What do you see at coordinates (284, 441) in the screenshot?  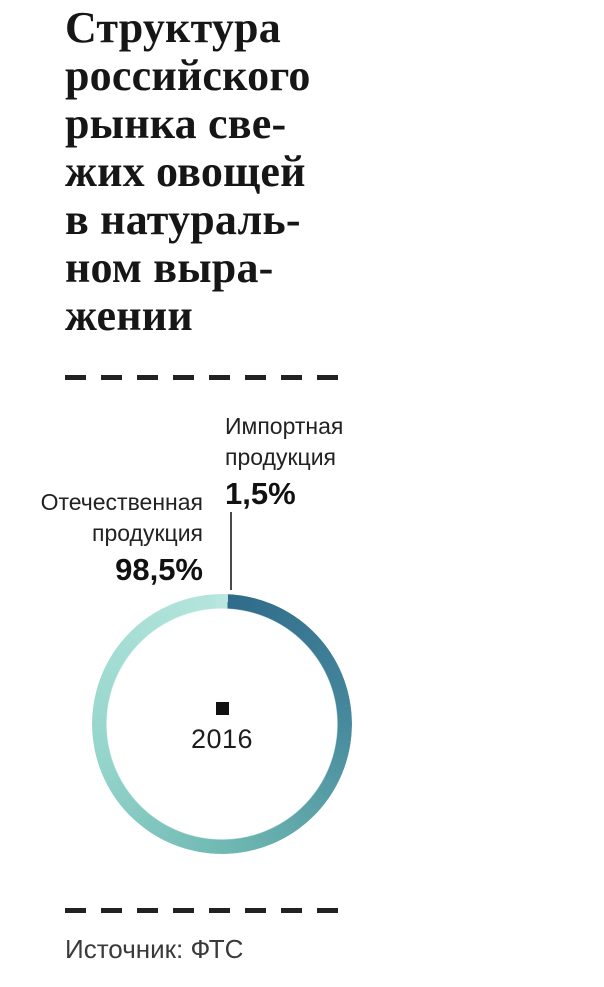 I see `import-segment-label: Импортная продукция` at bounding box center [284, 441].